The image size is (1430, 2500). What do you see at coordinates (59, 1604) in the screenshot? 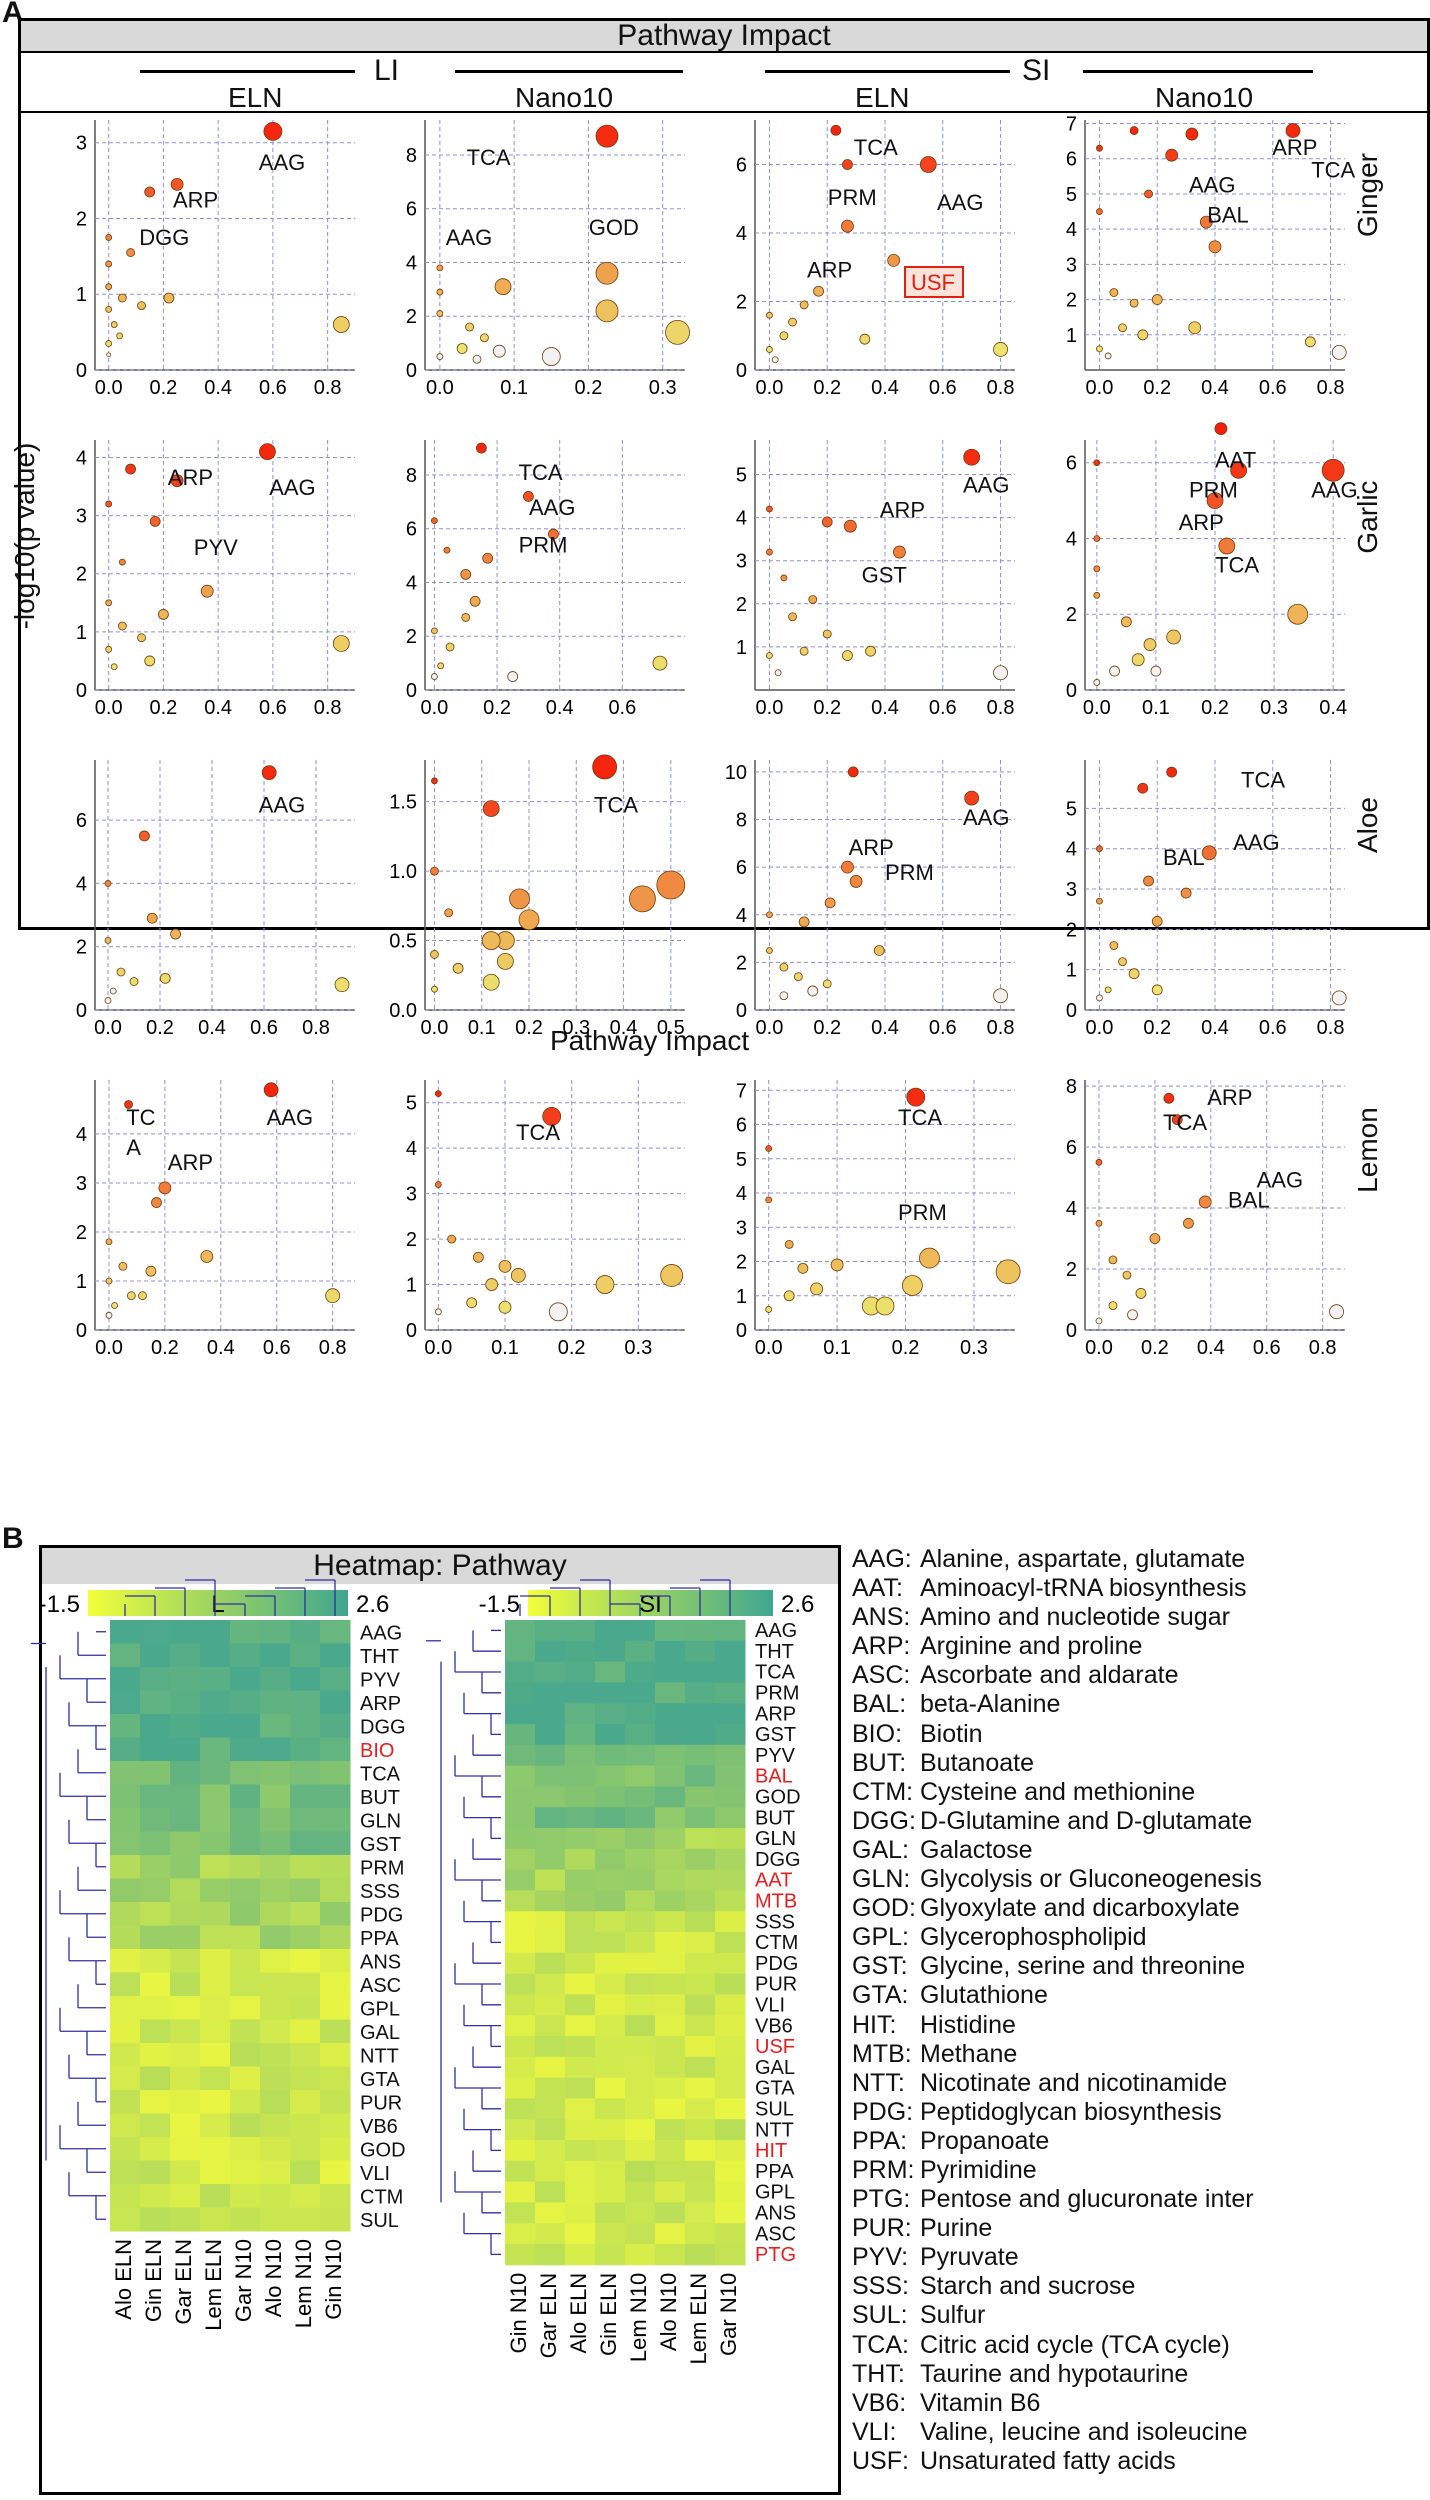
I see `scale-min-label: -1.5` at bounding box center [59, 1604].